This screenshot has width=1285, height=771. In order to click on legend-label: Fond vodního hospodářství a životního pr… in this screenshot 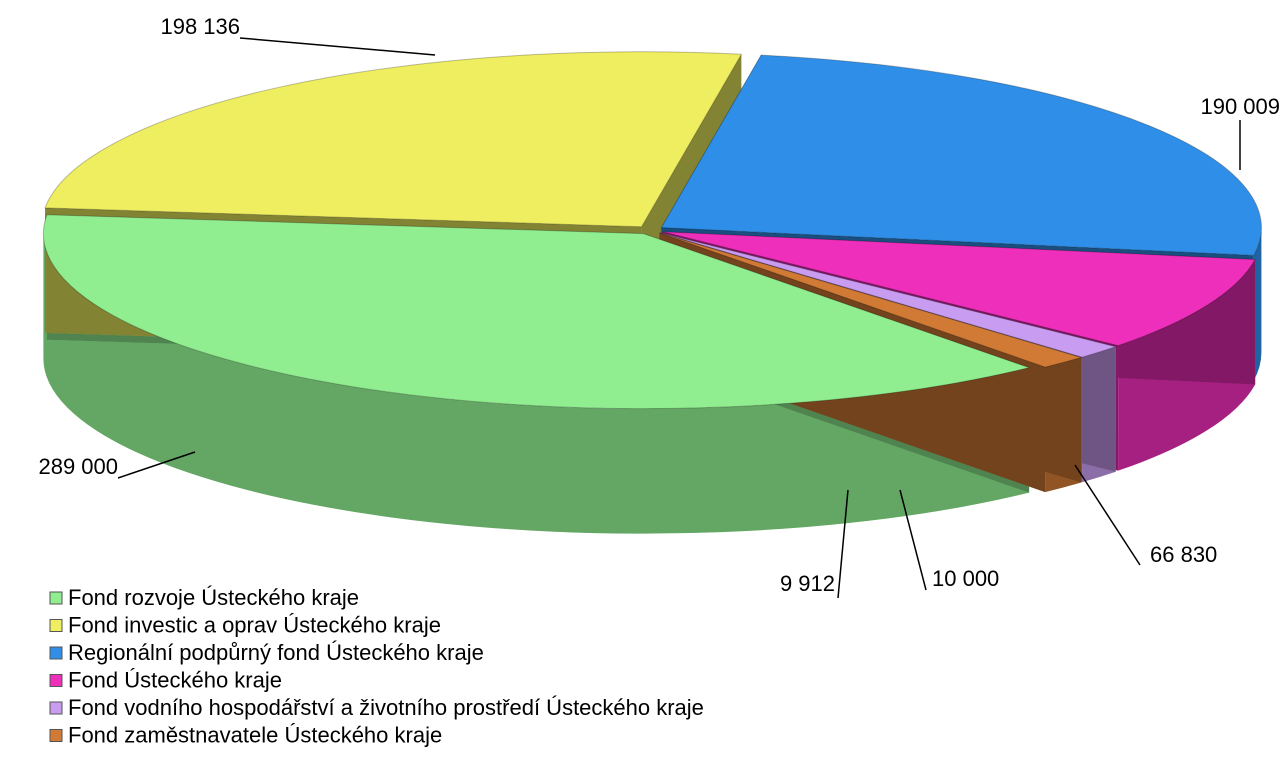, I will do `click(386, 707)`.